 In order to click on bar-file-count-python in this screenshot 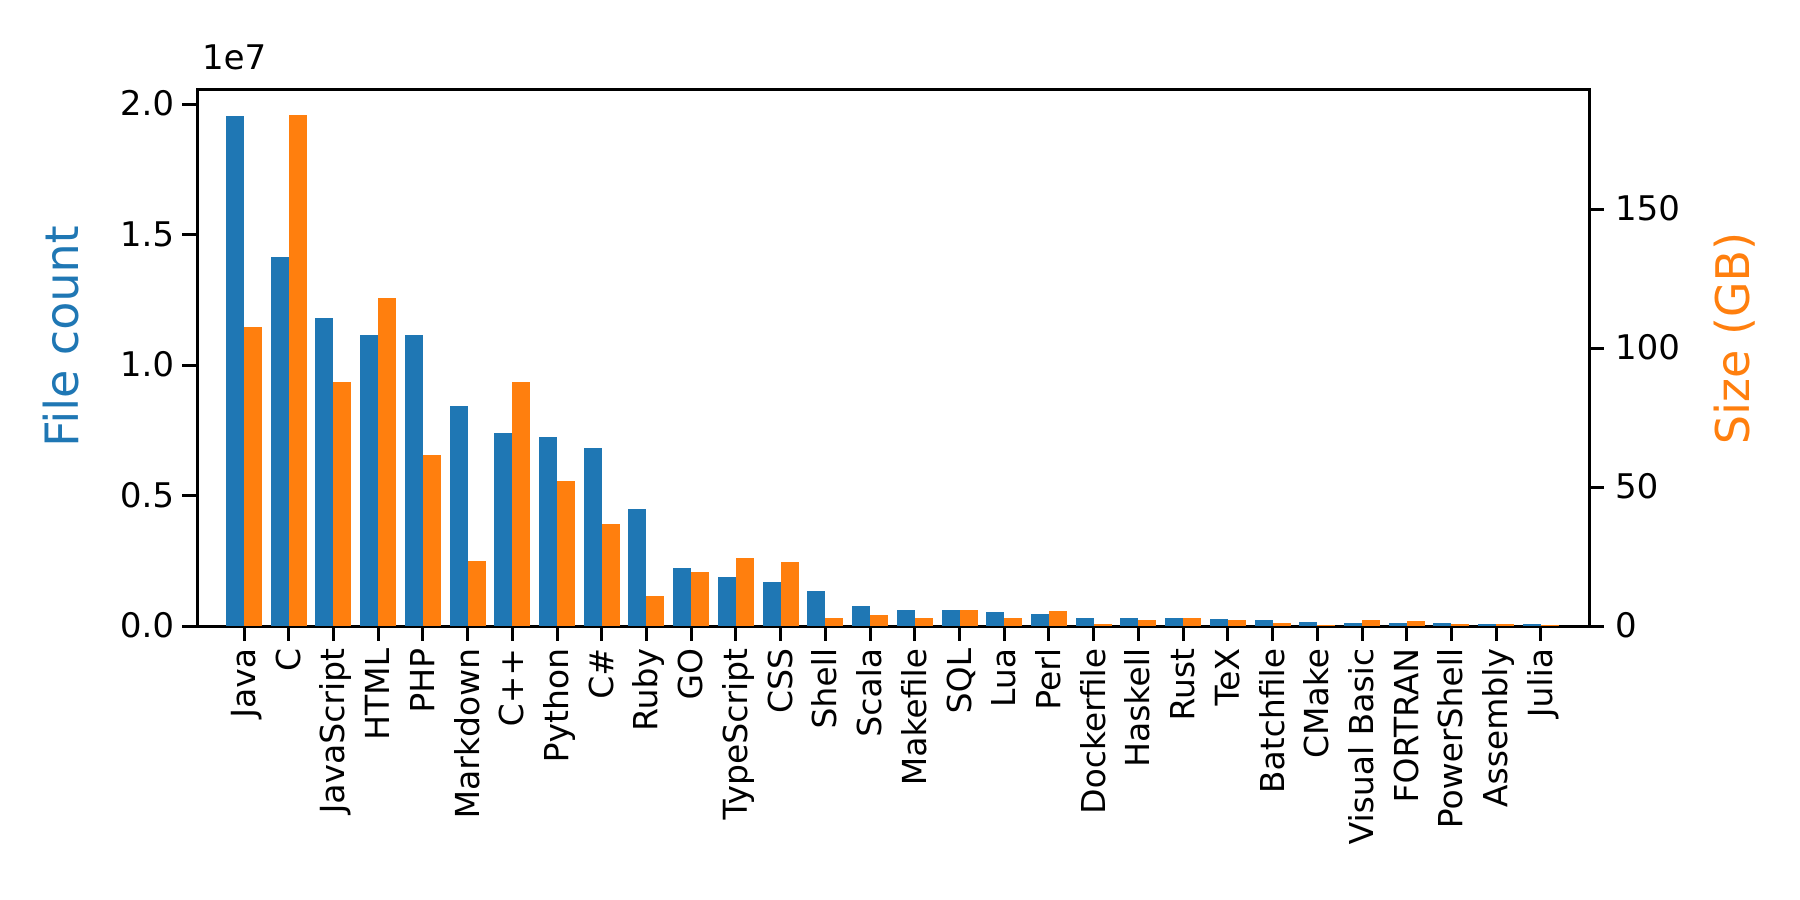, I will do `click(548, 531)`.